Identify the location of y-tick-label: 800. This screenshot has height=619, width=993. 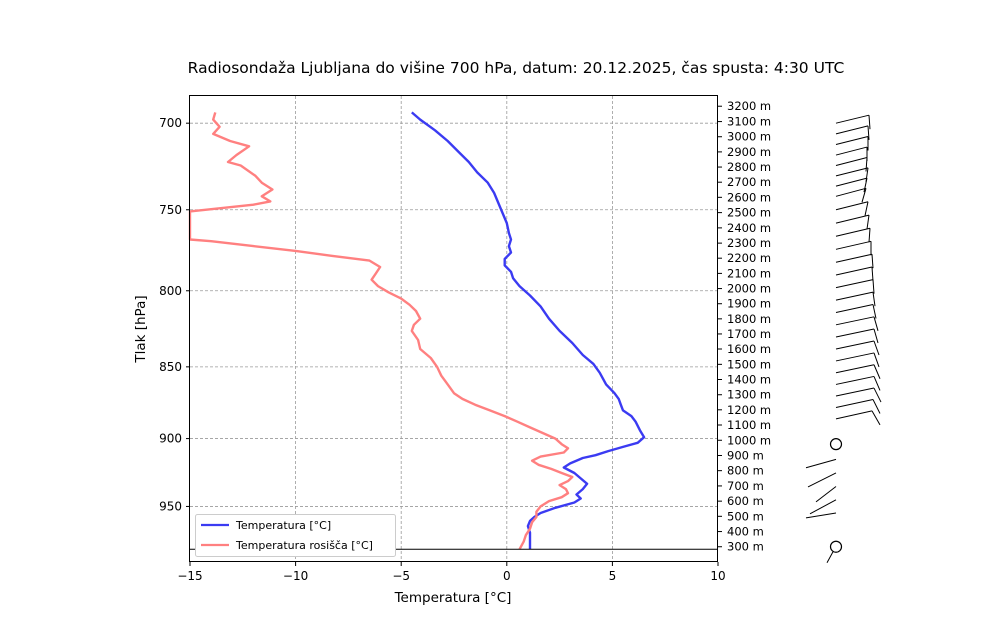
(170, 291).